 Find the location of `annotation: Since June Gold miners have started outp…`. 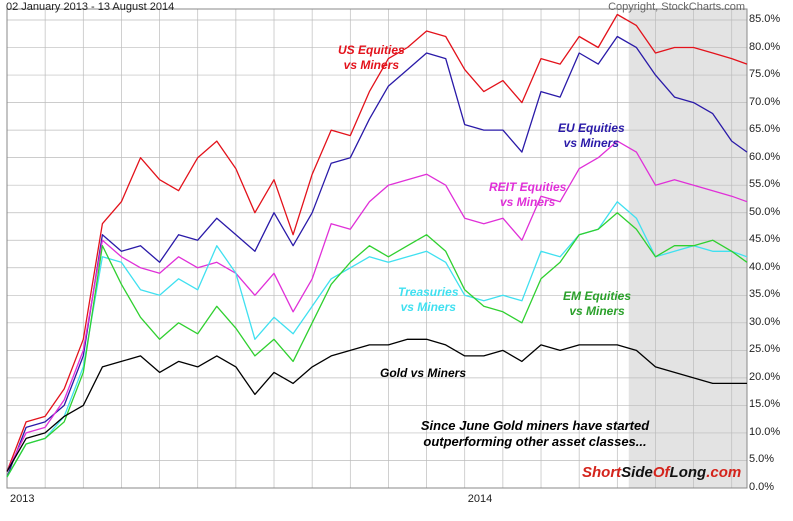

annotation: Since June Gold miners have started outp… is located at coordinates (535, 434).